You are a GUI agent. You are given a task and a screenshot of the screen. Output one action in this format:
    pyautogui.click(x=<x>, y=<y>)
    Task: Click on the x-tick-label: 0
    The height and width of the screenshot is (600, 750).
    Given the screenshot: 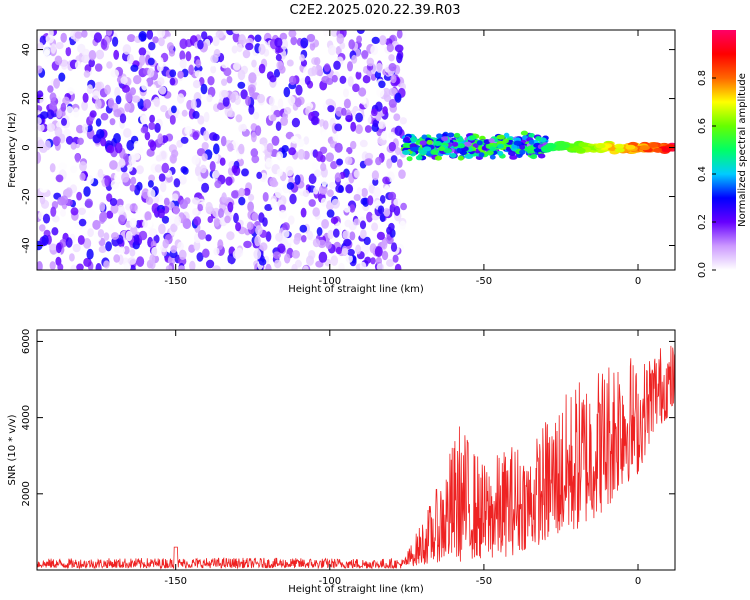 What is the action you would take?
    pyautogui.click(x=638, y=281)
    